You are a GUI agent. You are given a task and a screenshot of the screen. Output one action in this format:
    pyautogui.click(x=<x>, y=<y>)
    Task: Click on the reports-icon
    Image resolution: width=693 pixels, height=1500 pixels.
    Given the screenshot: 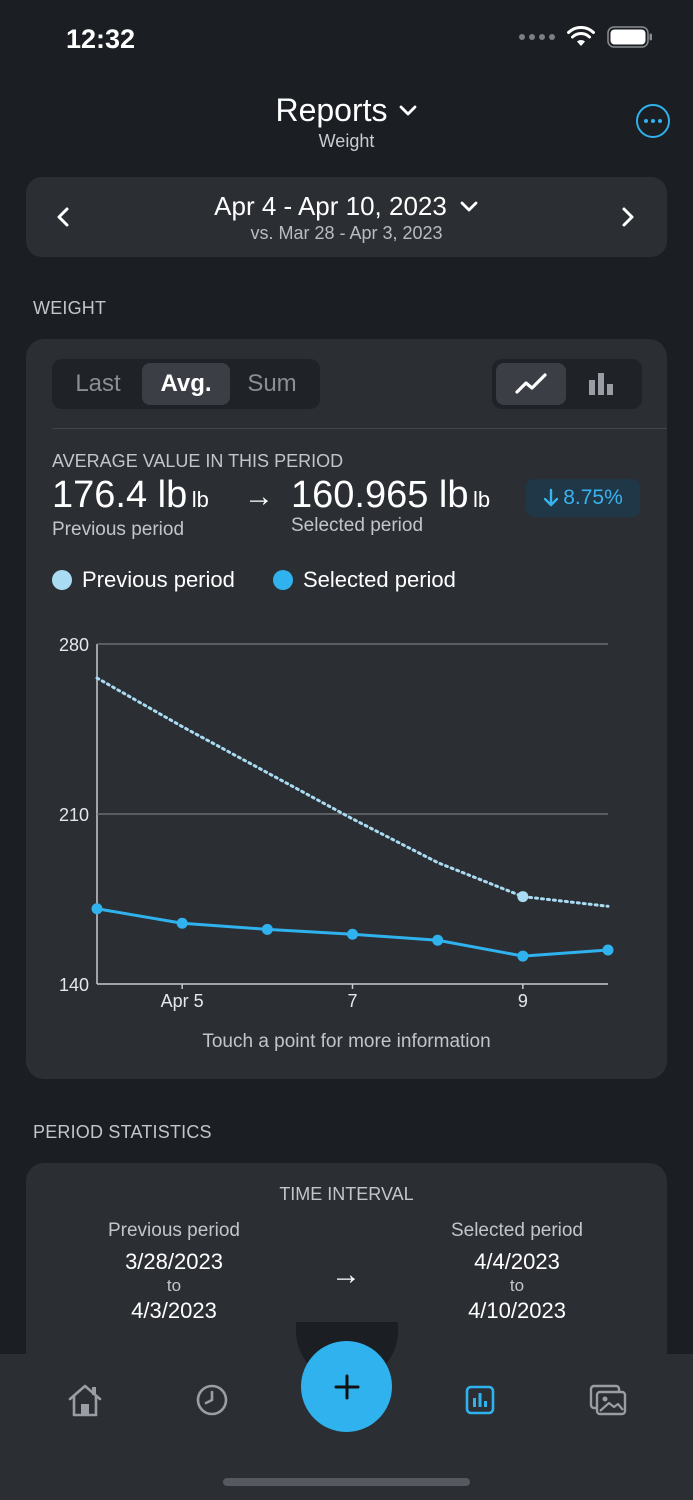 What is the action you would take?
    pyautogui.click(x=480, y=1400)
    